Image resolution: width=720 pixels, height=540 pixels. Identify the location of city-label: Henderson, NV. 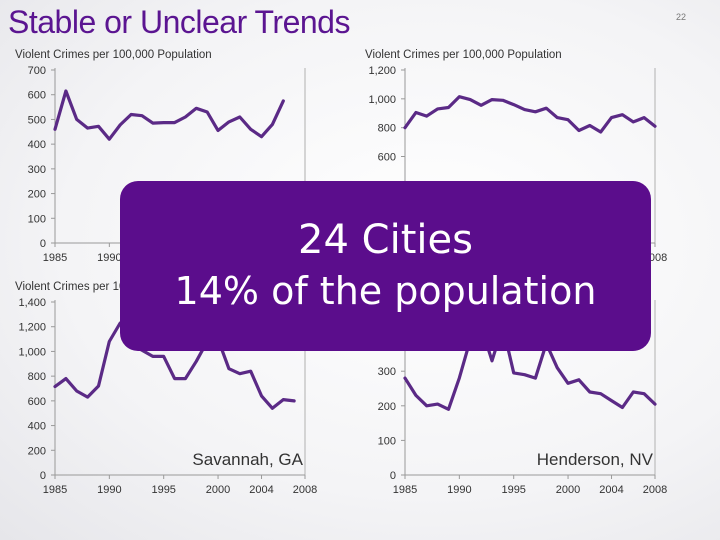
(595, 459).